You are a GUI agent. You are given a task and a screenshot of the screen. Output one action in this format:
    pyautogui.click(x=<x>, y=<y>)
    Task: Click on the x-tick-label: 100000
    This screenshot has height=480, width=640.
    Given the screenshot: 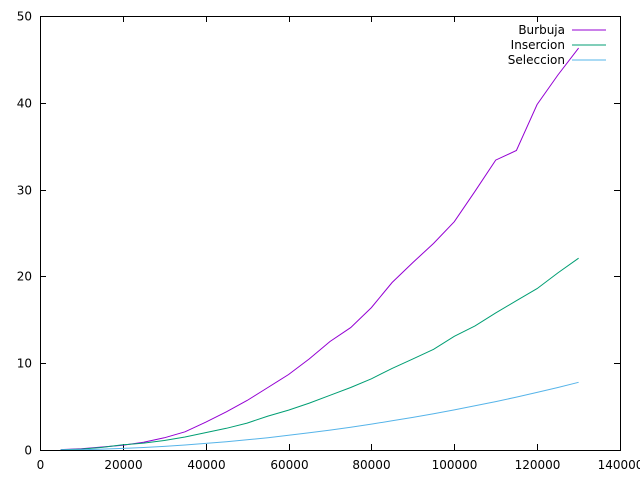 What is the action you would take?
    pyautogui.click(x=455, y=465)
    